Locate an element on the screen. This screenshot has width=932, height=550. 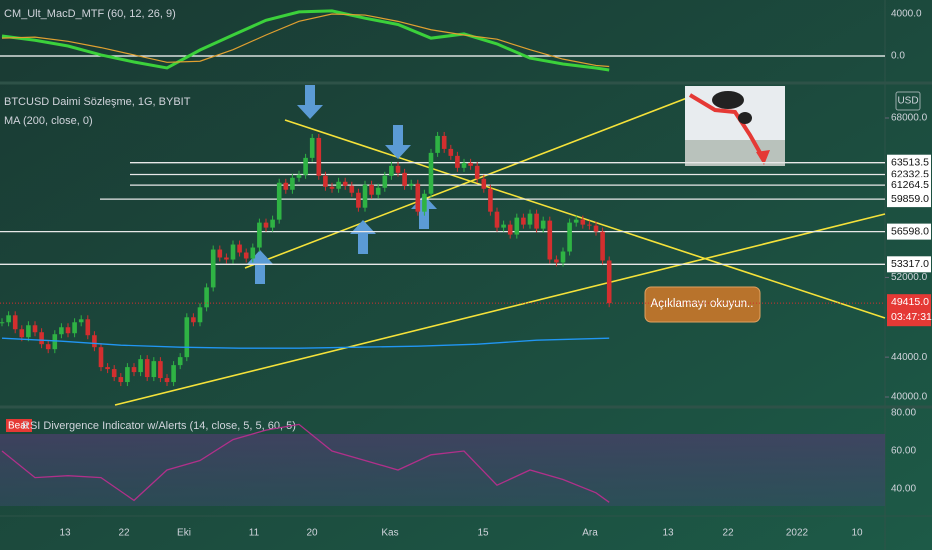
x-tick-label: 22 is located at coordinates (124, 533).